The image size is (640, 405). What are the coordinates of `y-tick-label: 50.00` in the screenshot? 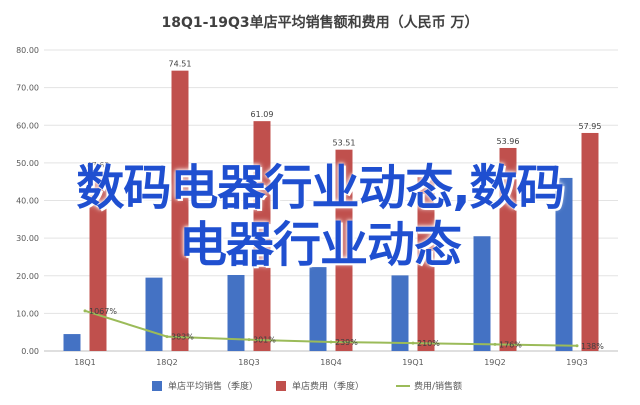 It's located at (27, 163).